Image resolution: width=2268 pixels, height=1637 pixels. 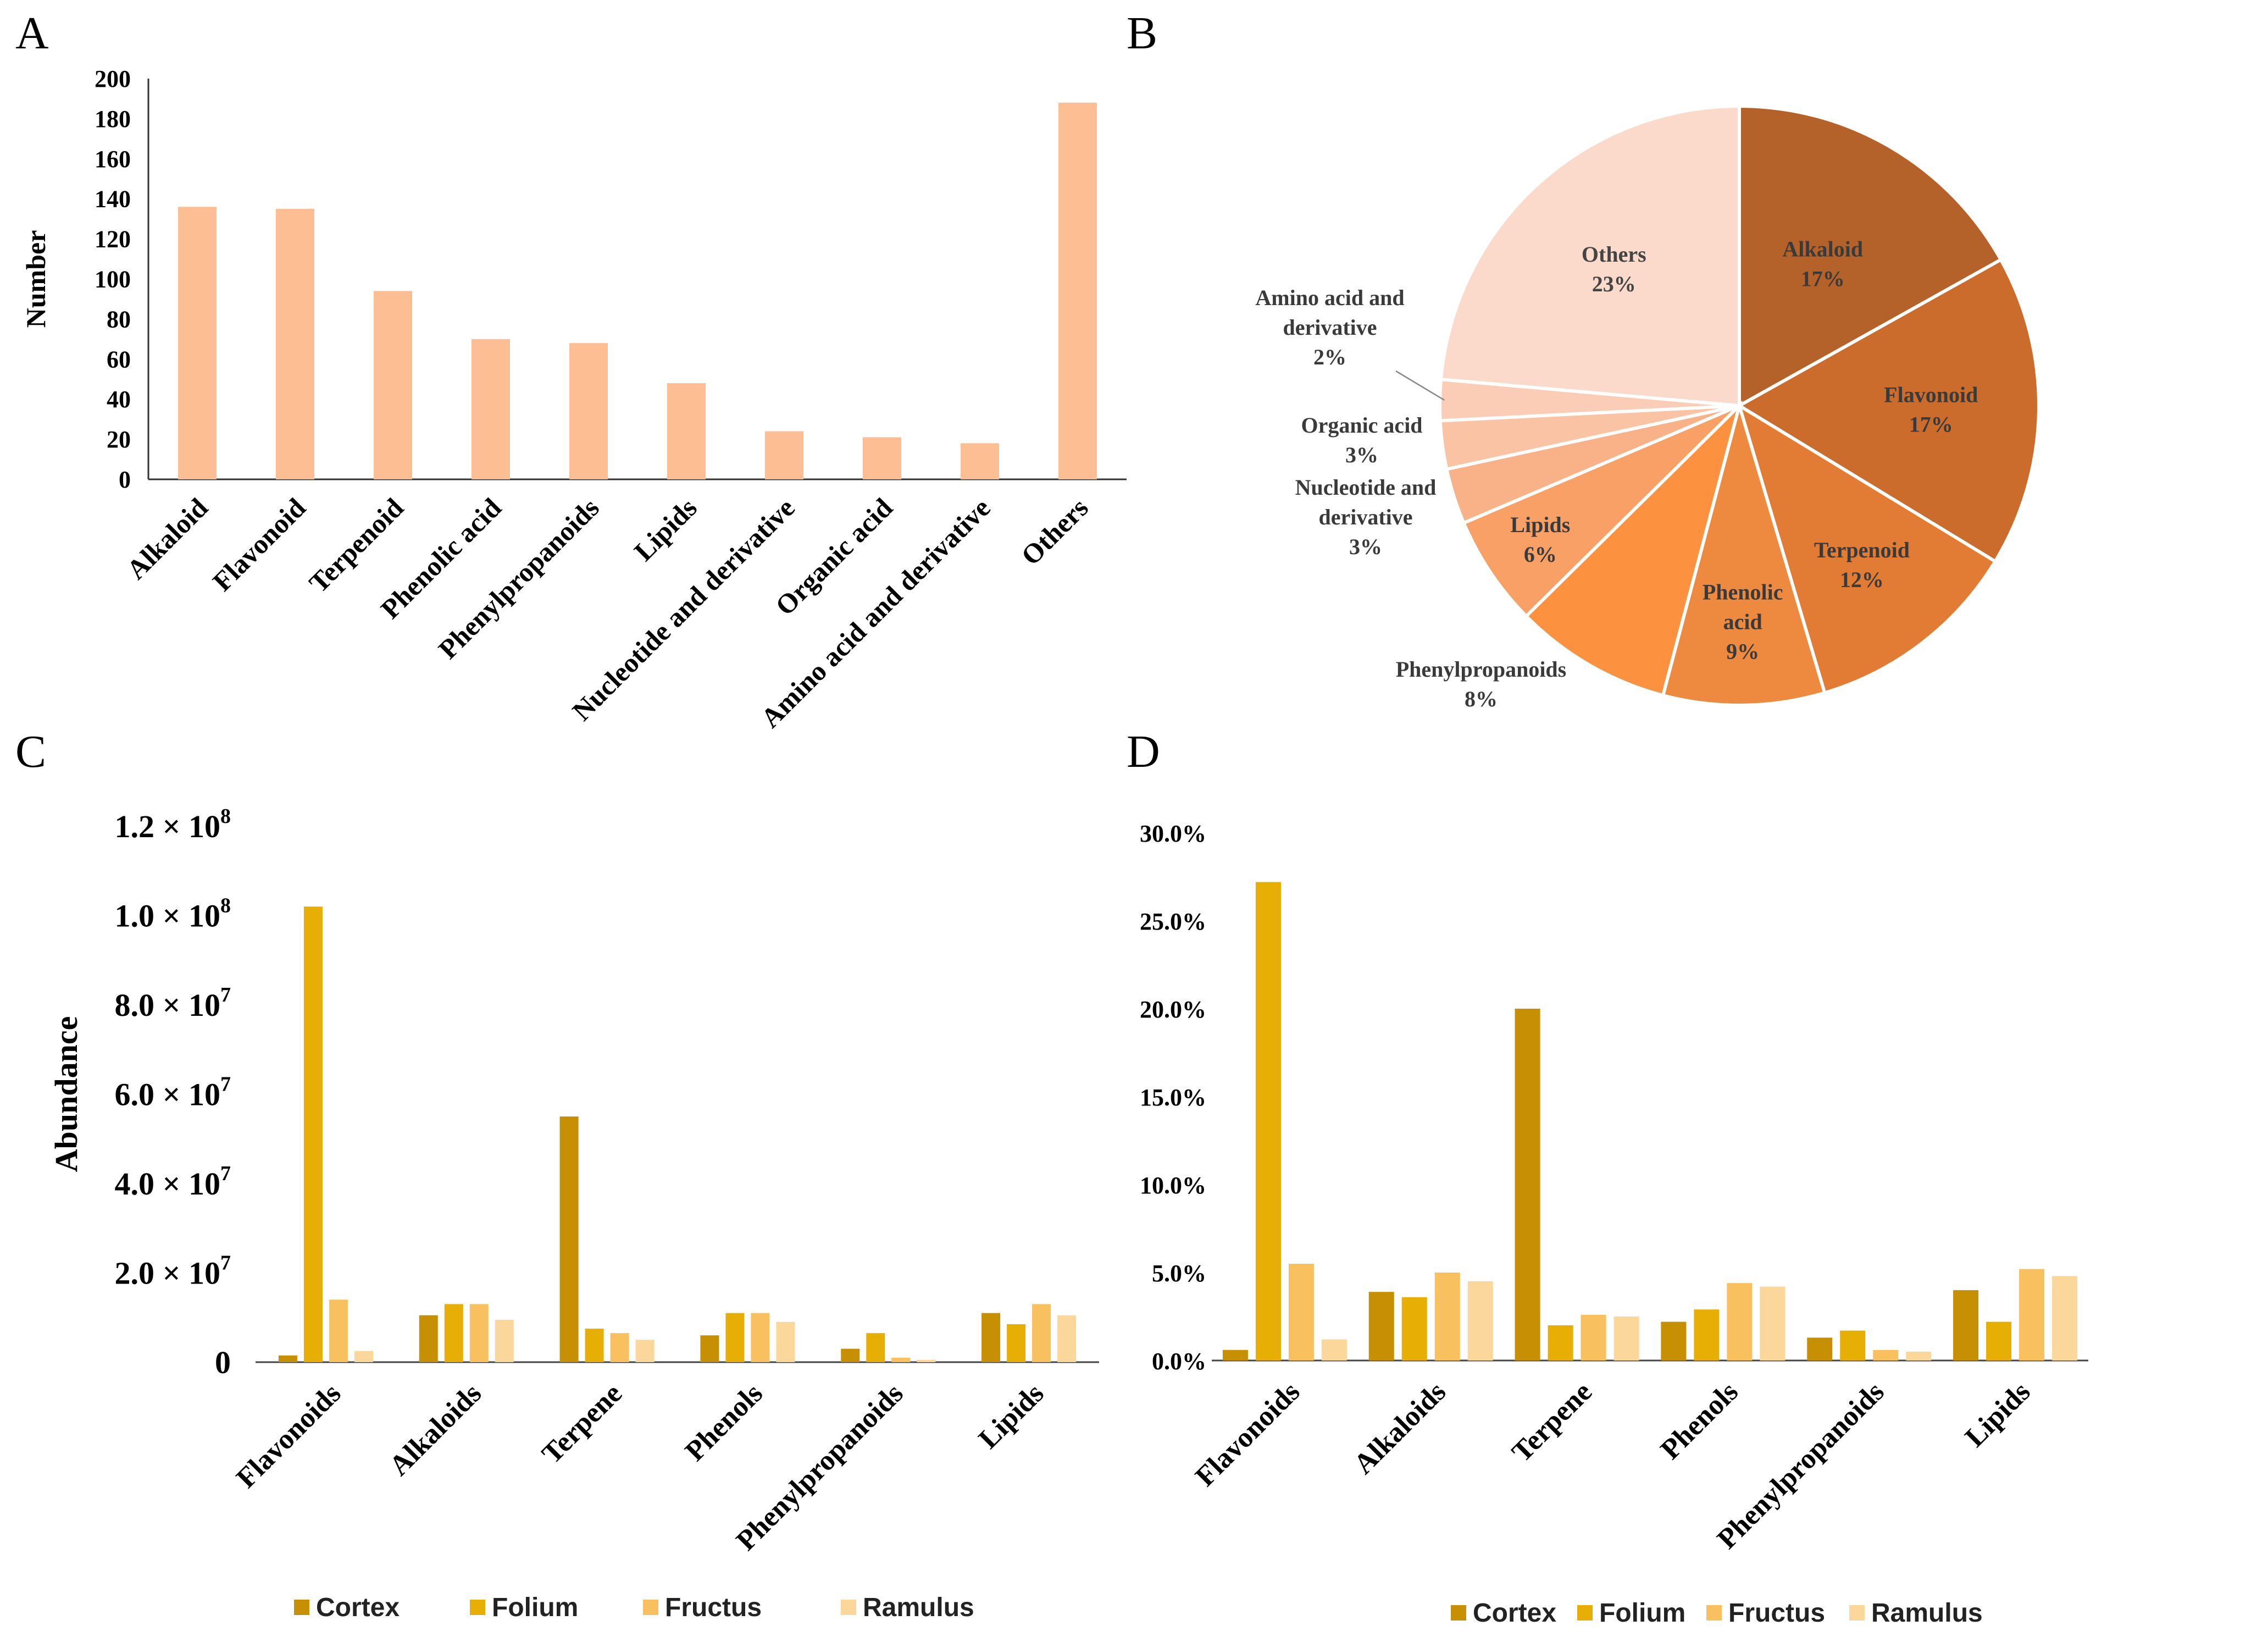 I want to click on tick-mantissa: 0, so click(x=223, y=1363).